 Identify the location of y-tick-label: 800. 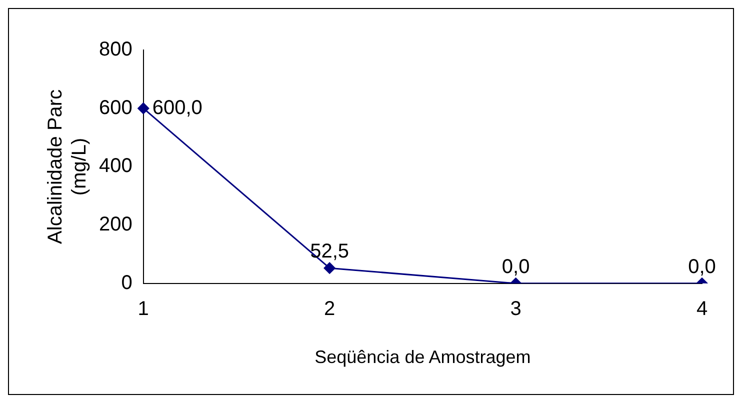
(115, 49).